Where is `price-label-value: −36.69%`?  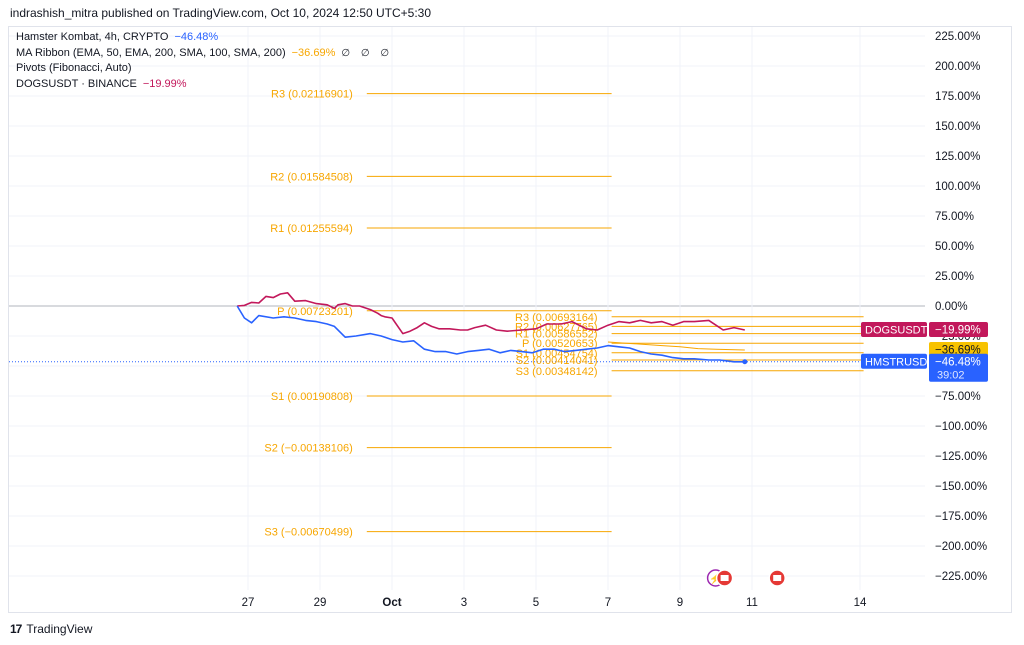 price-label-value: −36.69% is located at coordinates (958, 351).